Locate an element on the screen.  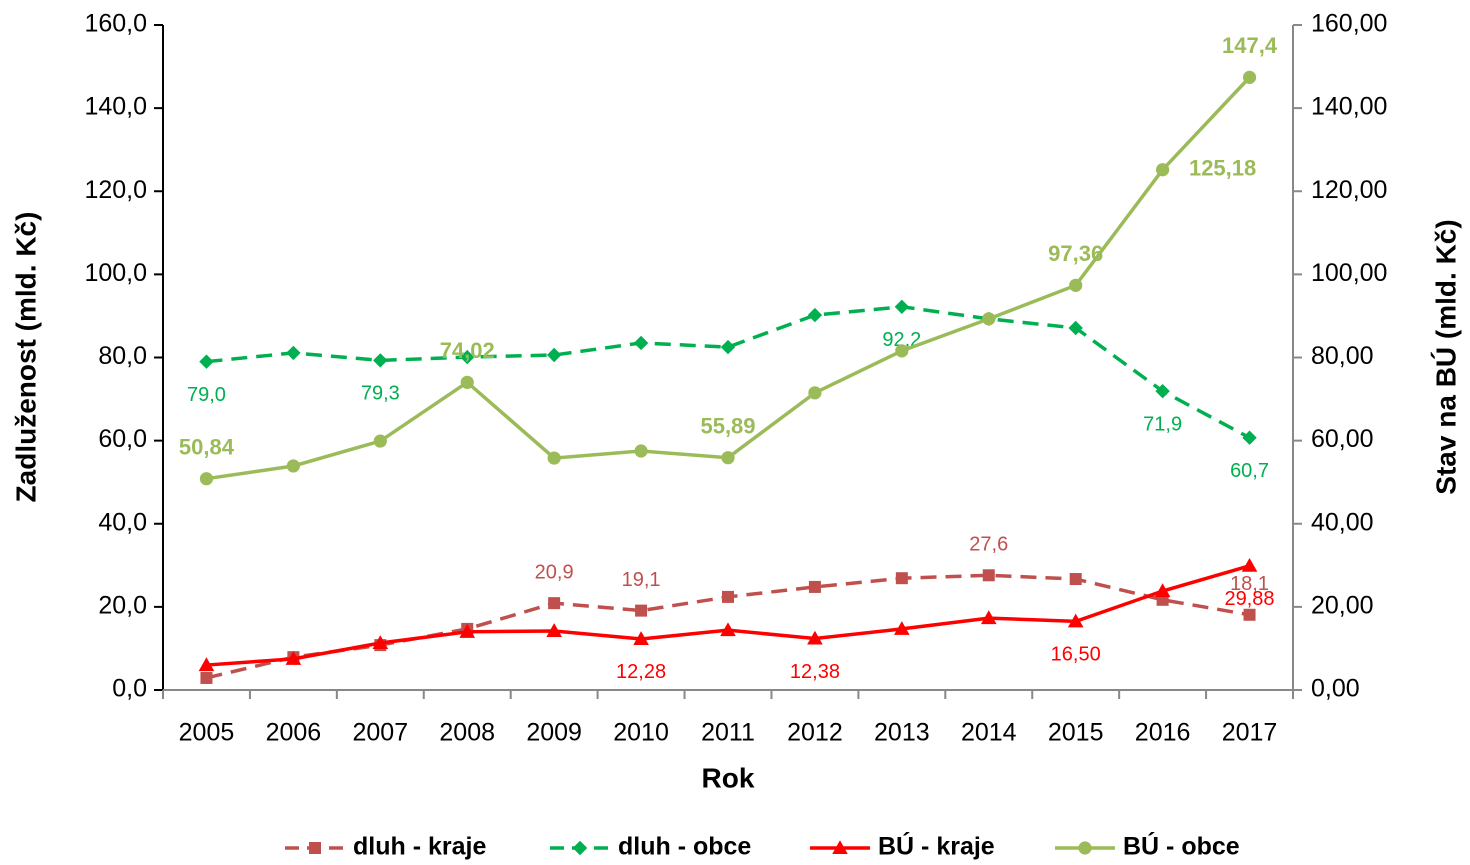
y2-axis-title: Stav na BÚ (mld. Kč) is located at coordinates (1445, 356).